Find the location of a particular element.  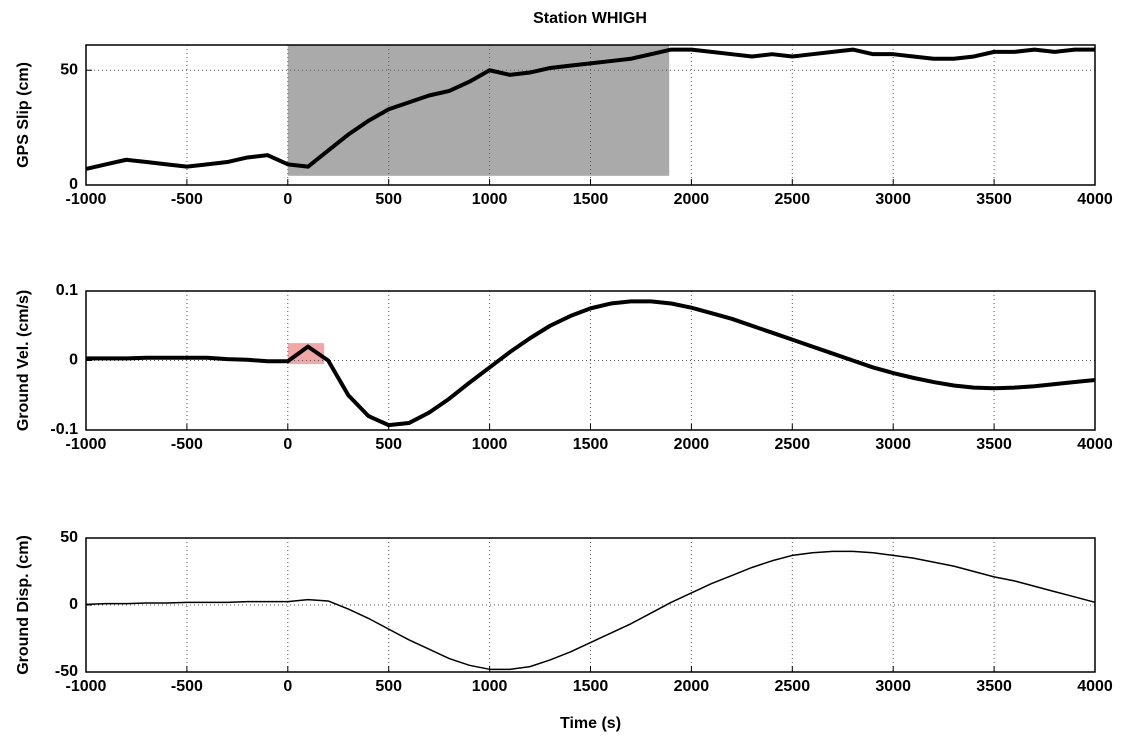

y-axis-label: GPS Slip (cm) is located at coordinates (23, 115).